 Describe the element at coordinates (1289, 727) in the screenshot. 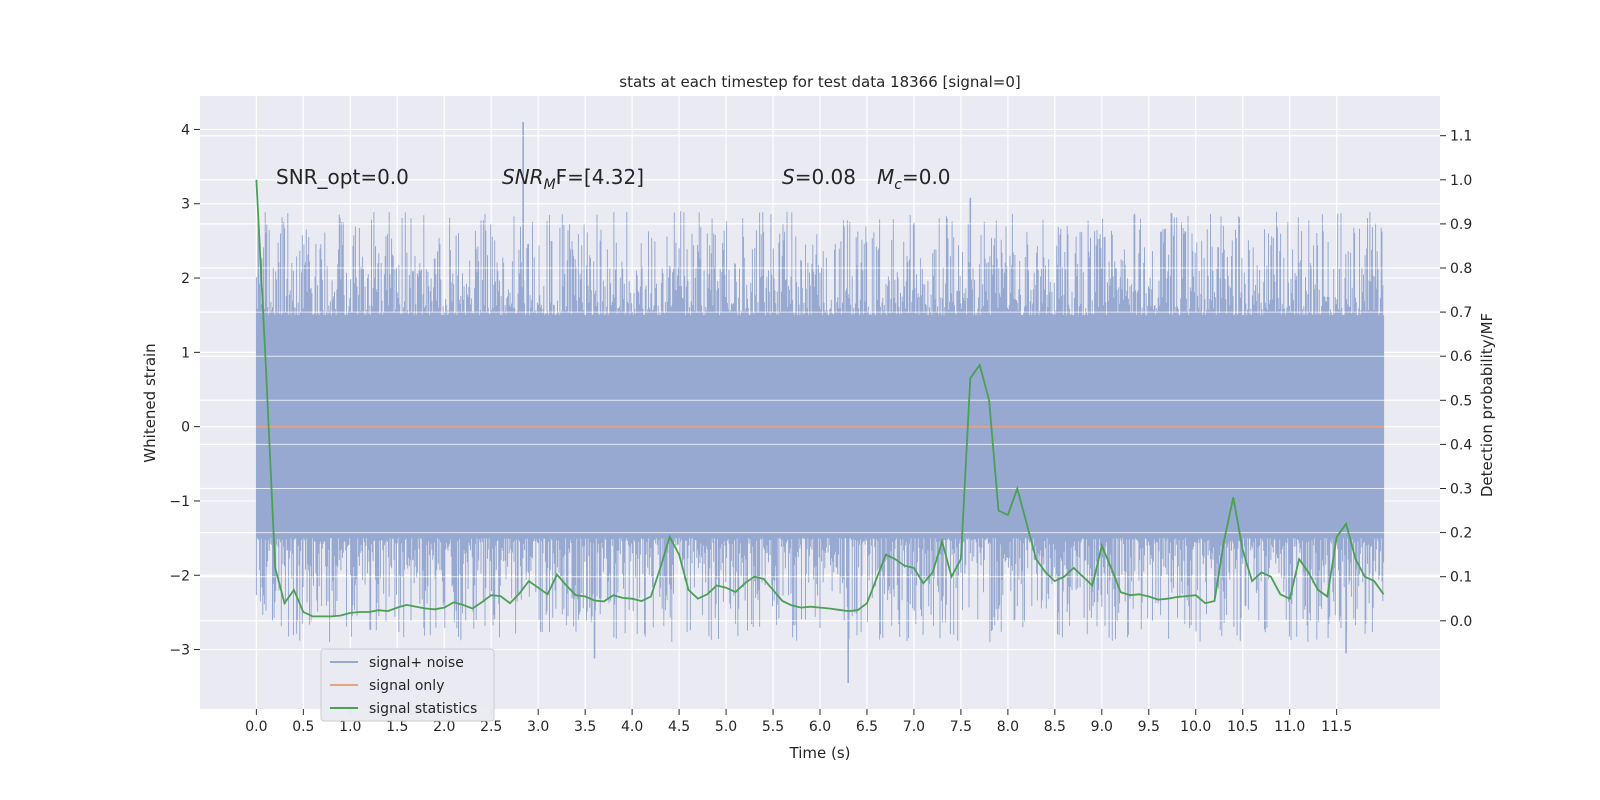

I see `x-tick-label: 11.0` at that location.